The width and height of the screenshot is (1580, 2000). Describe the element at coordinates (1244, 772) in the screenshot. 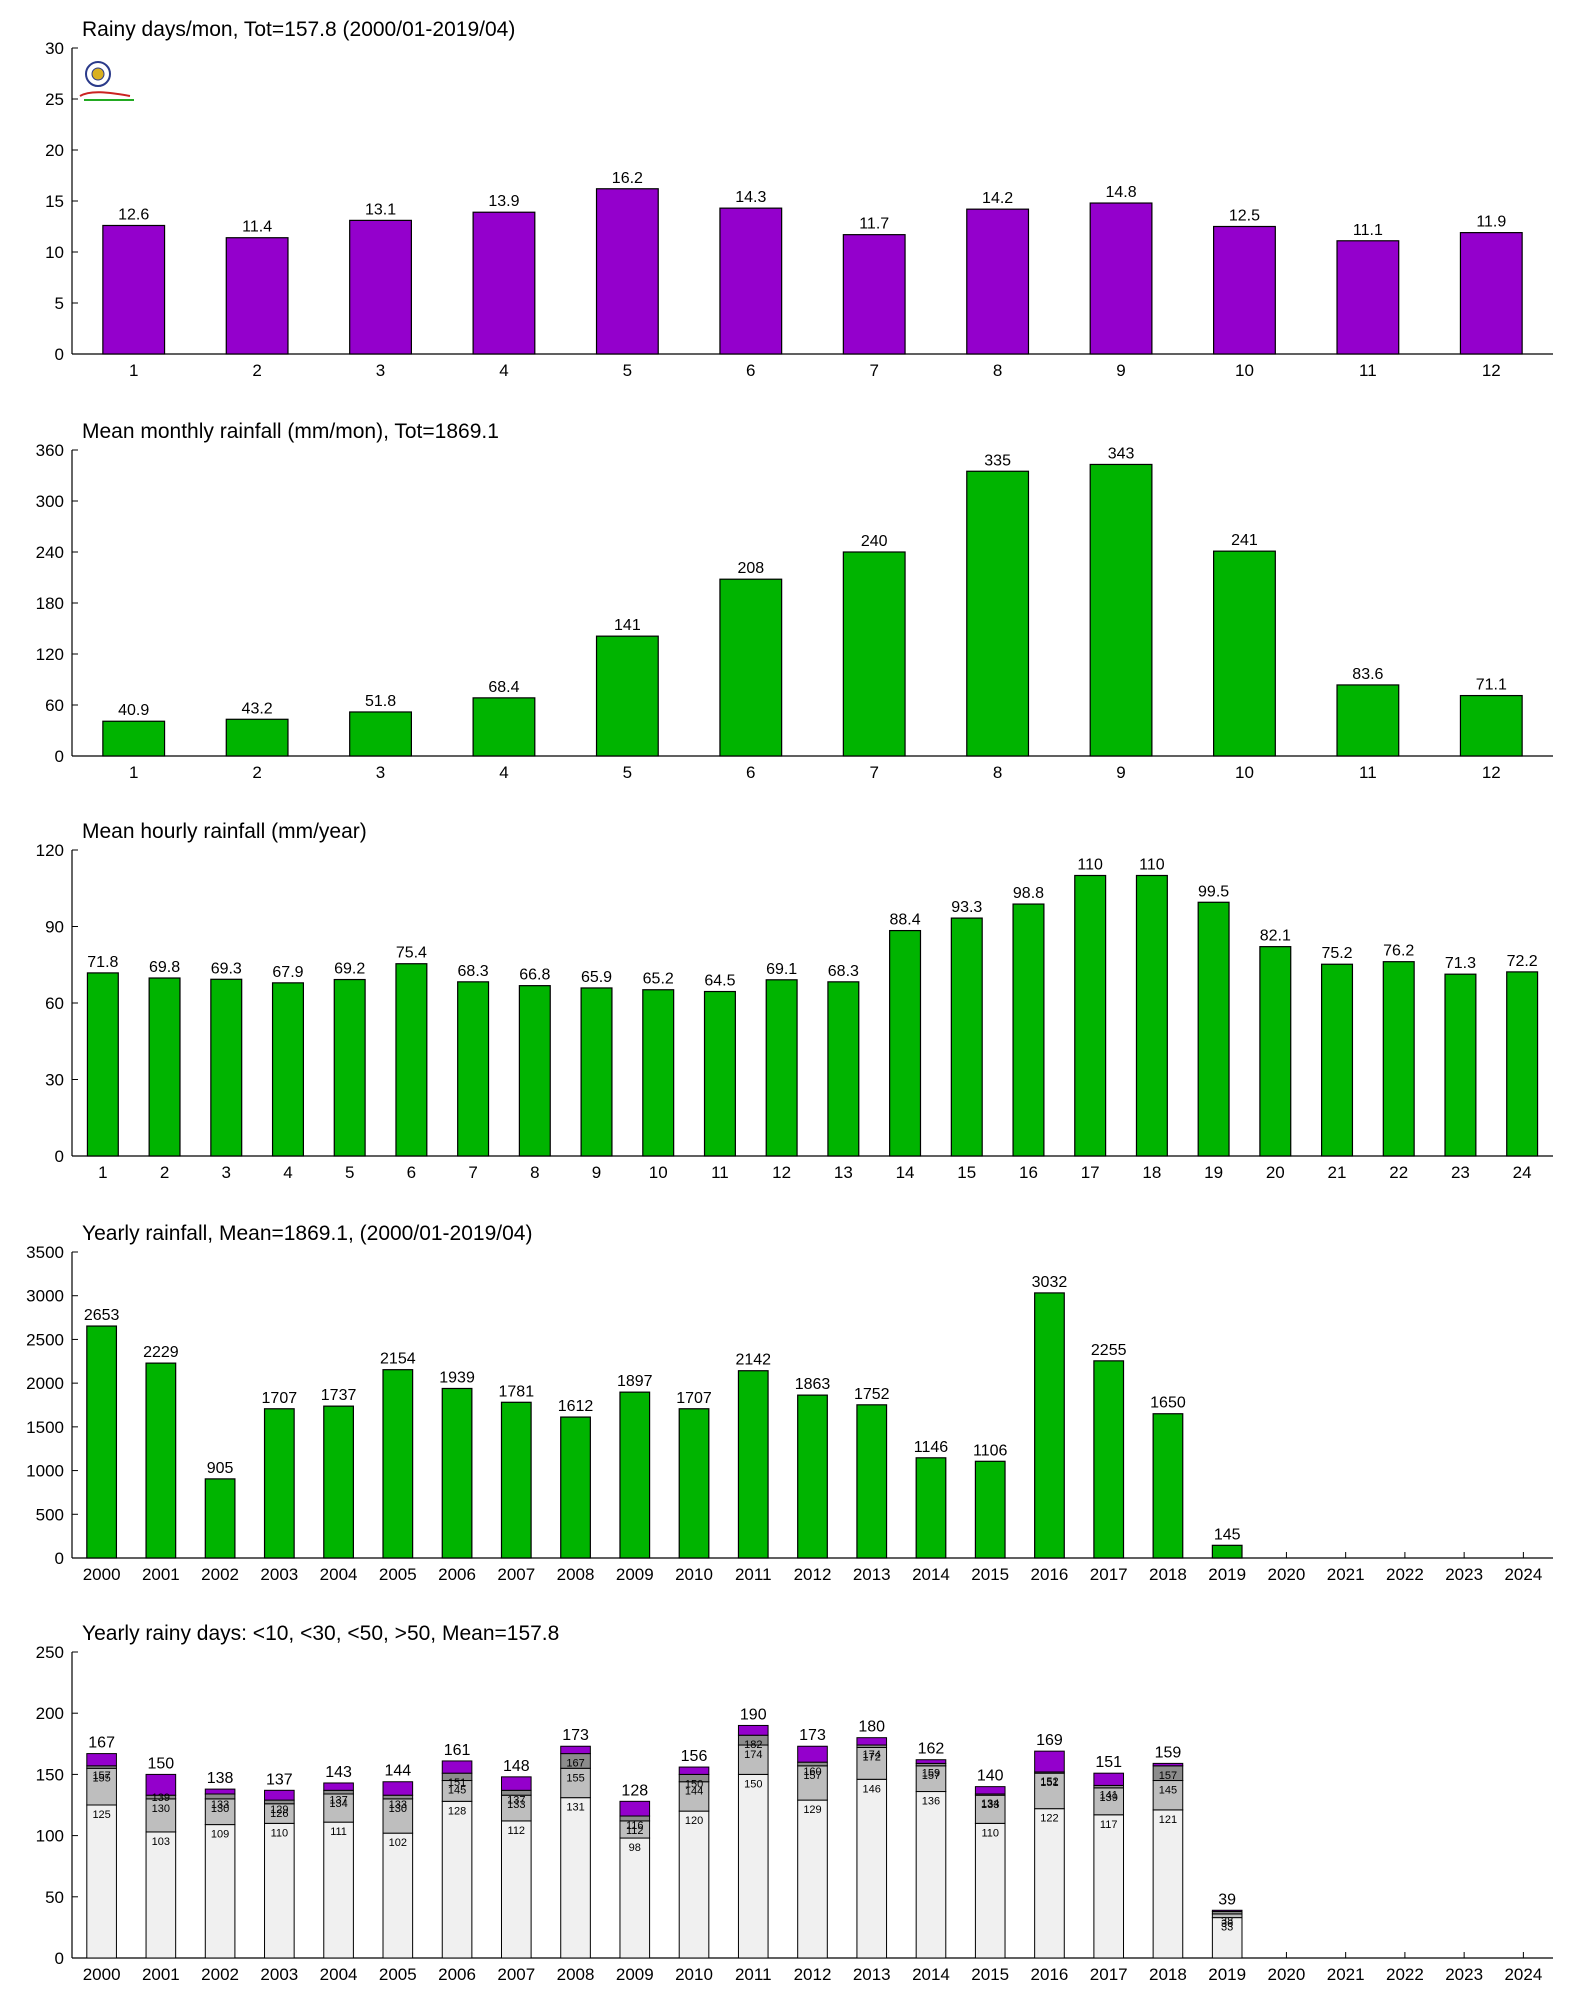

I see `x-tick-label: 10` at that location.